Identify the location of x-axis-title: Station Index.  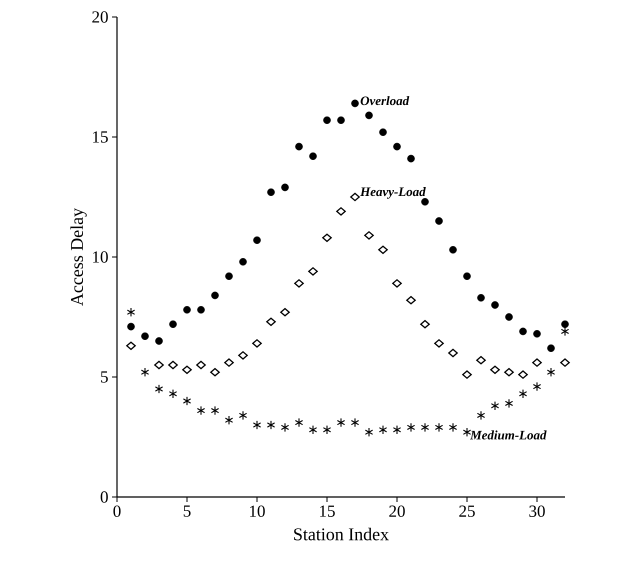
(341, 534).